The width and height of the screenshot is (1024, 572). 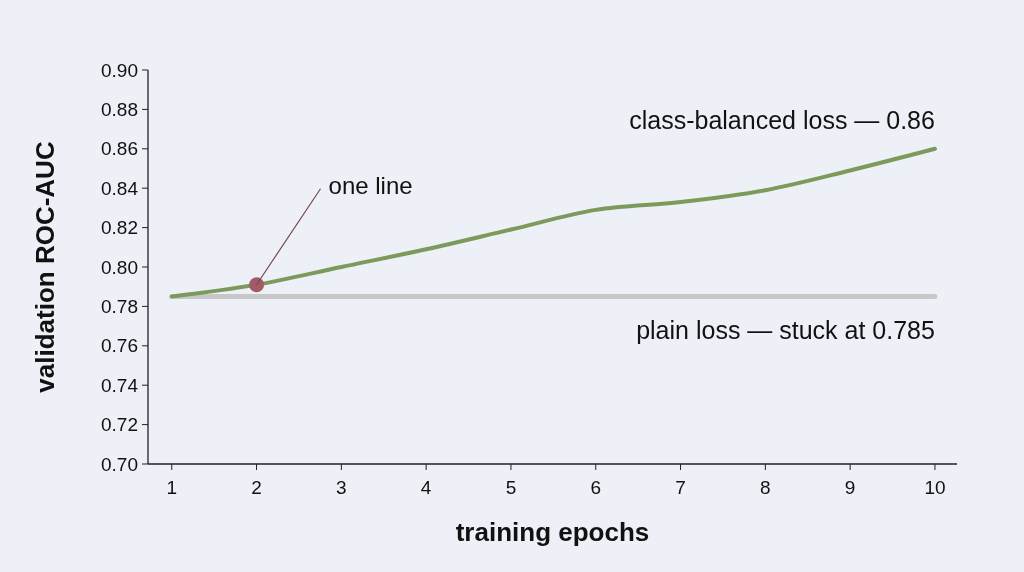 What do you see at coordinates (119, 307) in the screenshot?
I see `y-tick-label: 0.78` at bounding box center [119, 307].